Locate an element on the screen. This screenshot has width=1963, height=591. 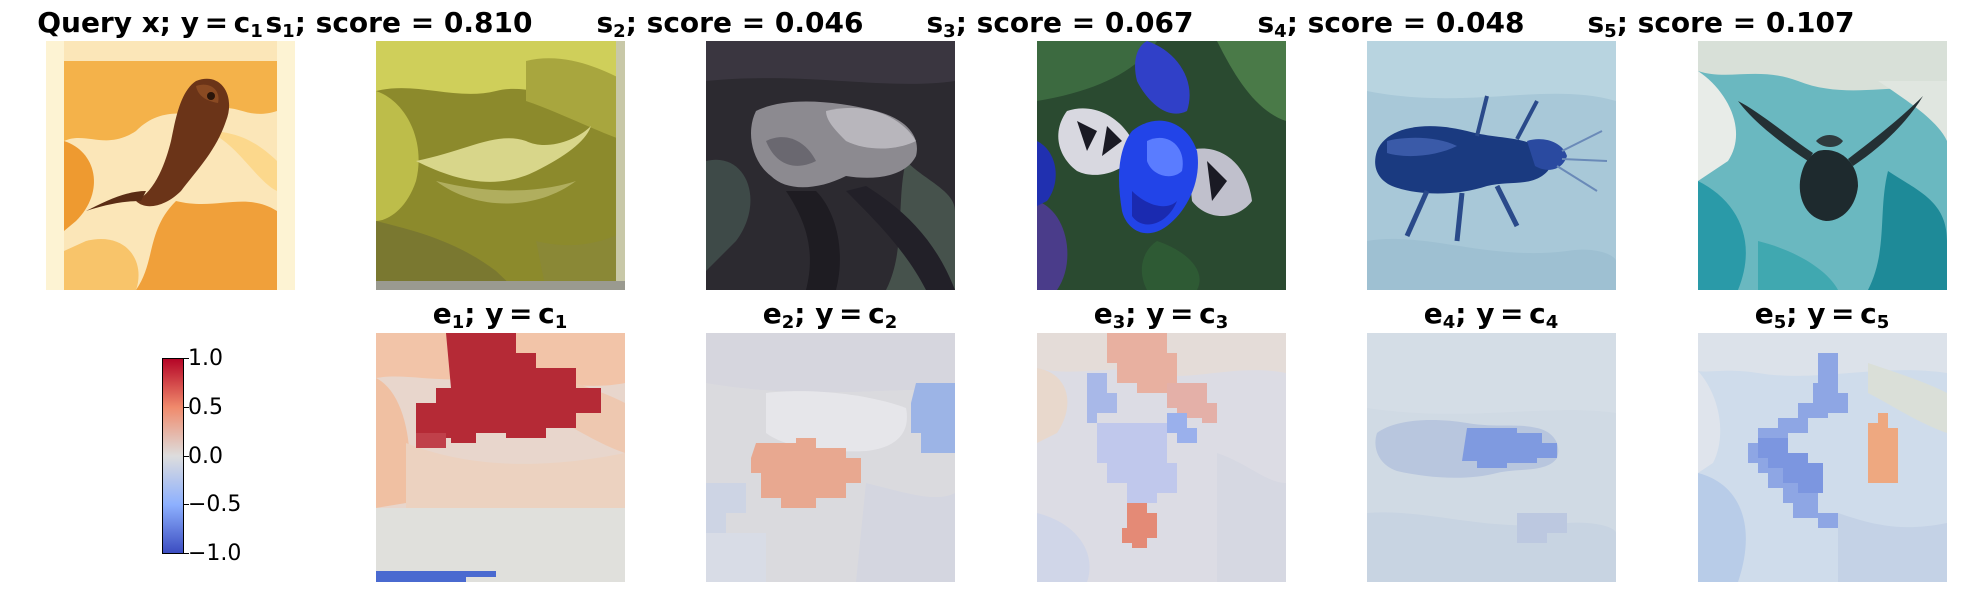
e5-title-sub: 5 is located at coordinates (1780, 322).